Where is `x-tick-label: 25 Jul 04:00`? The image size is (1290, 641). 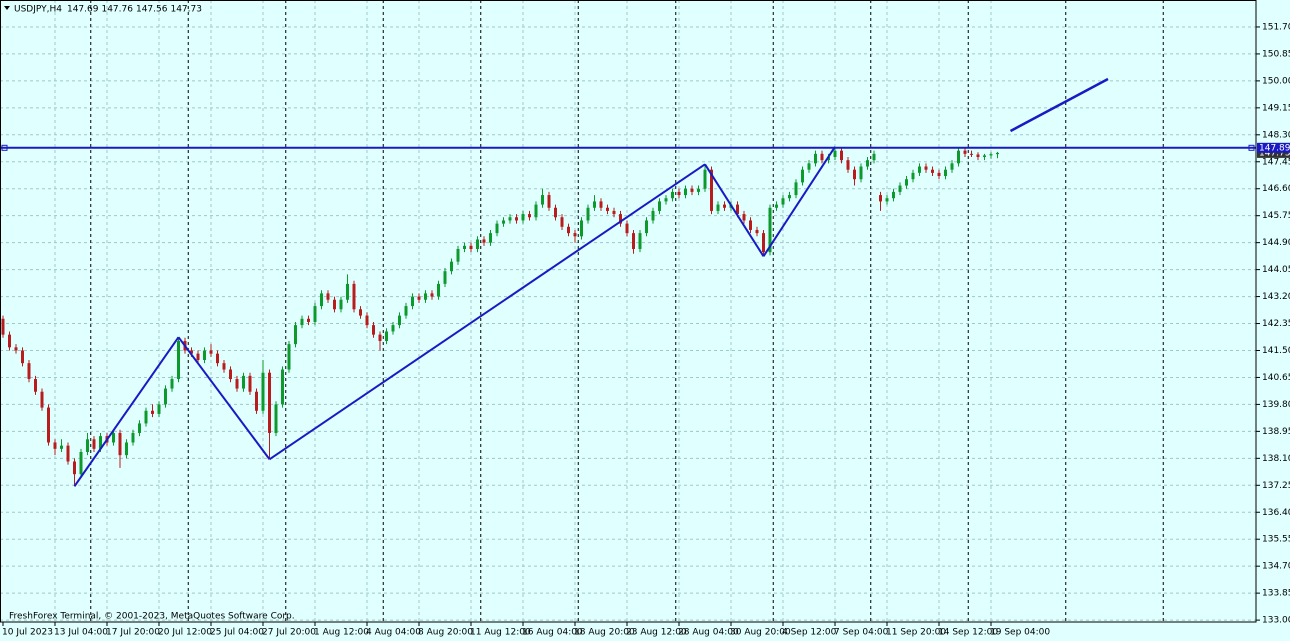 x-tick-label: 25 Jul 04:00 is located at coordinates (237, 633).